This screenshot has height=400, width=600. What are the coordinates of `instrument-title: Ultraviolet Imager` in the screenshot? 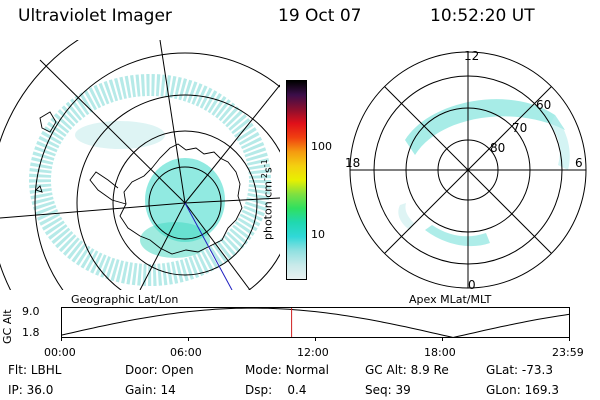 It's located at (95, 16).